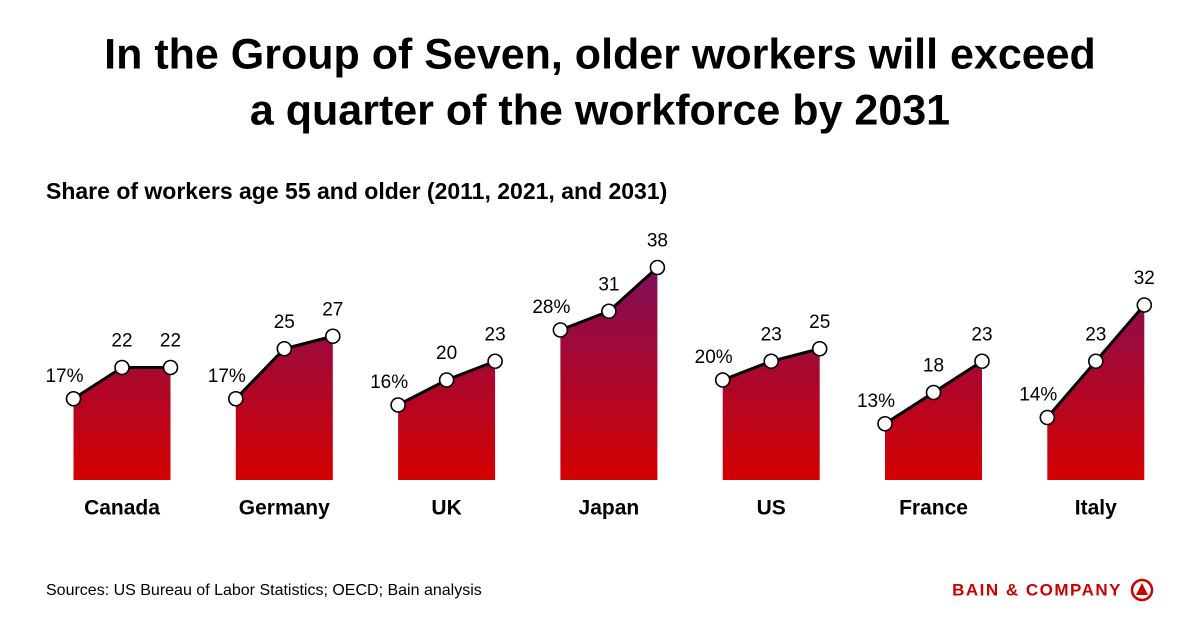 The height and width of the screenshot is (628, 1200). Describe the element at coordinates (389, 382) in the screenshot. I see `data-label: 16%` at that location.